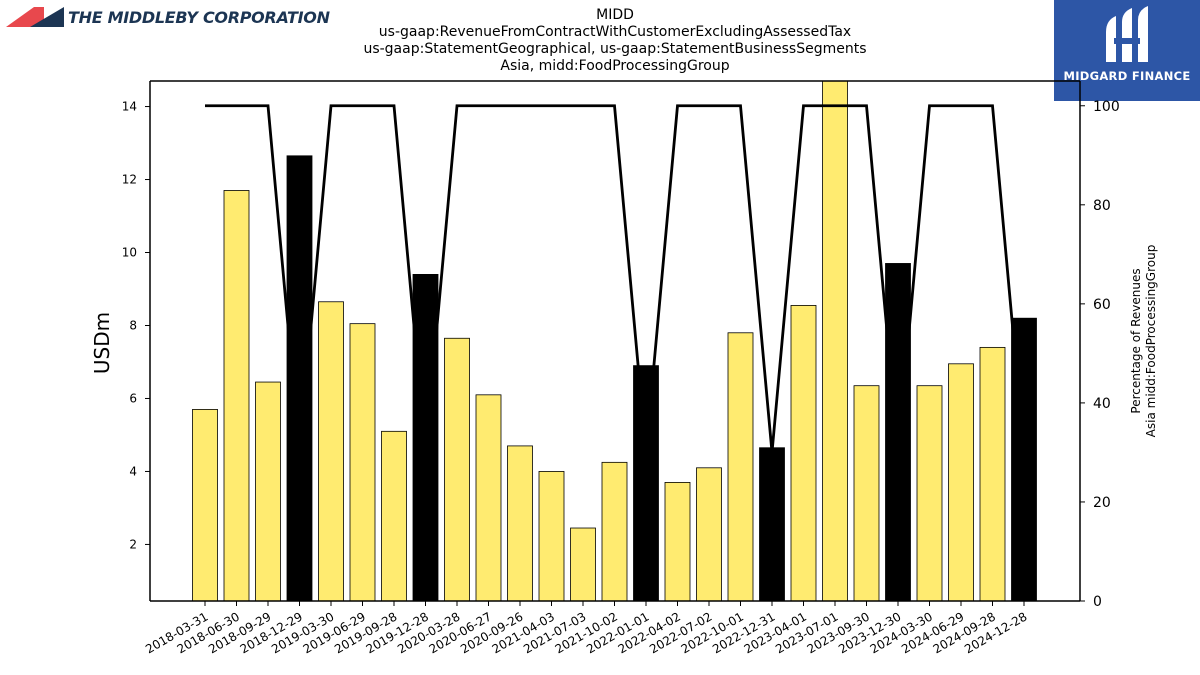 This screenshot has height=675, width=1200. What do you see at coordinates (615, 15) in the screenshot?
I see `chart-title-line-1: MIDD` at bounding box center [615, 15].